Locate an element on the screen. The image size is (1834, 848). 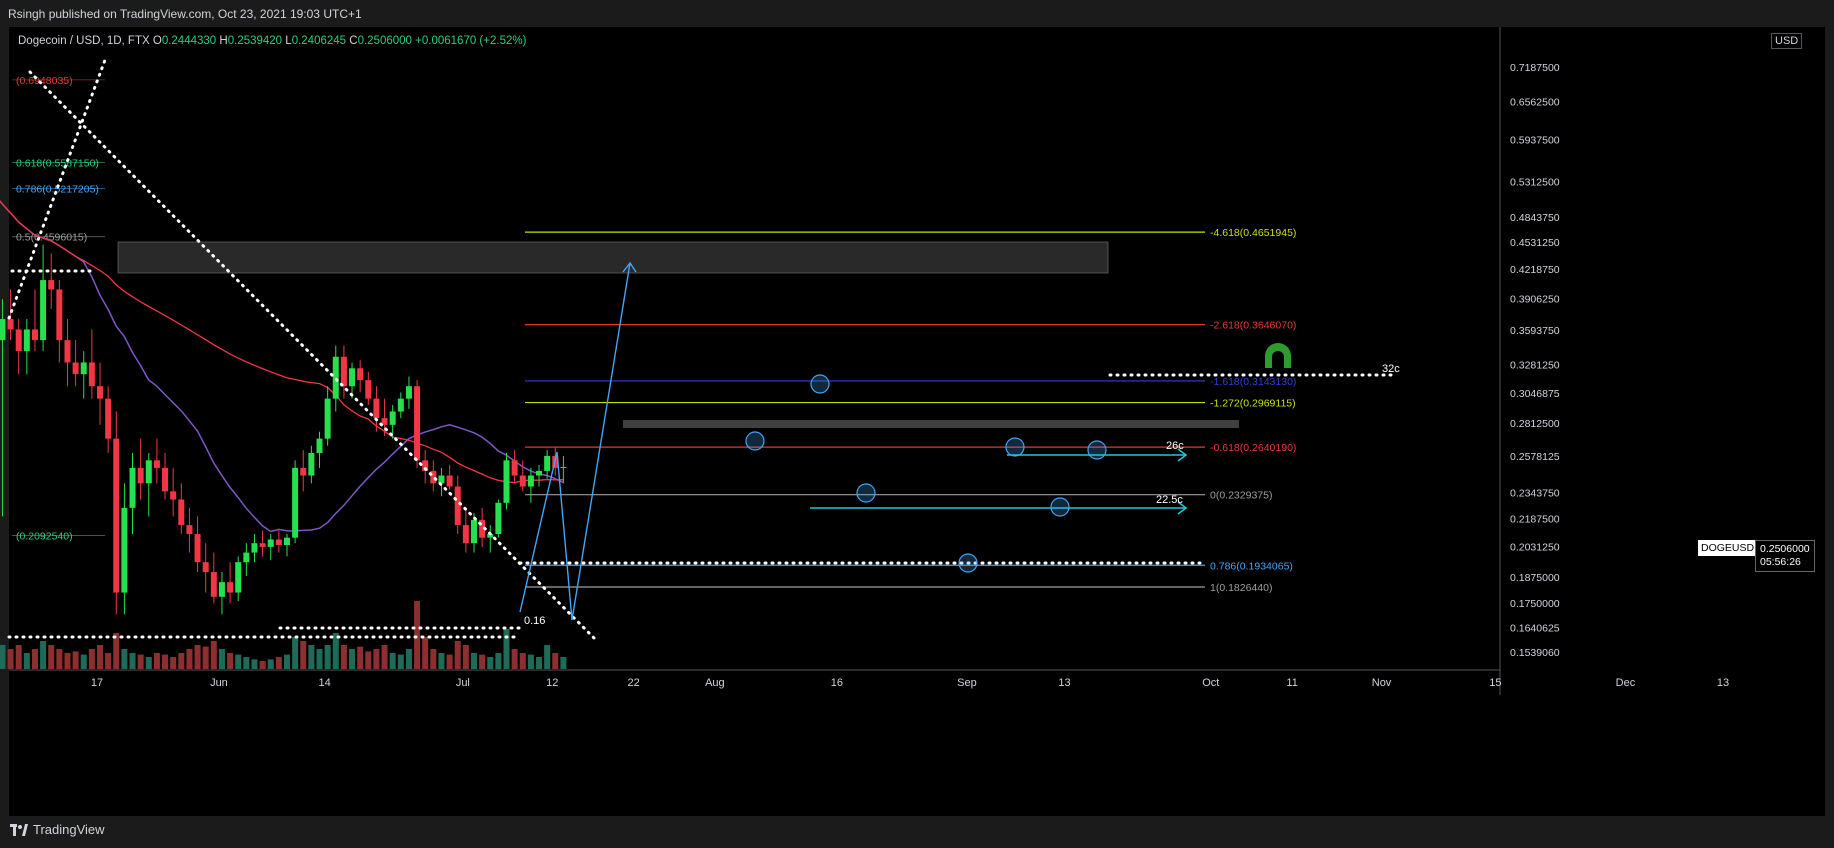
symbol-tag: DOGEUSD is located at coordinates (1728, 548).